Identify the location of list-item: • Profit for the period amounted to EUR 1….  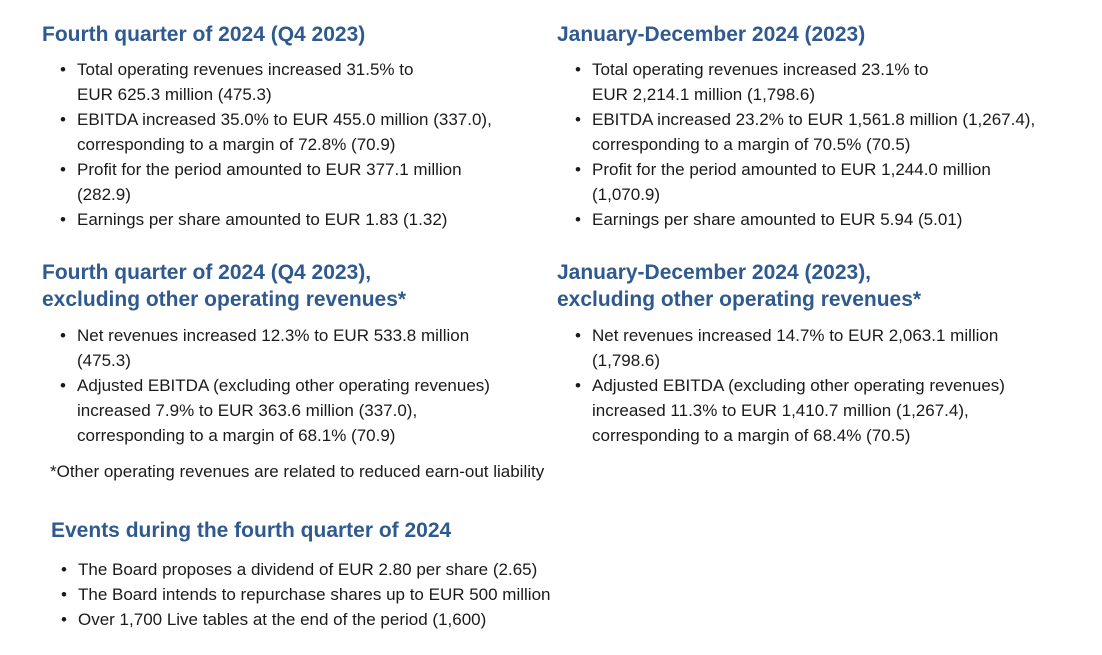
(817, 182).